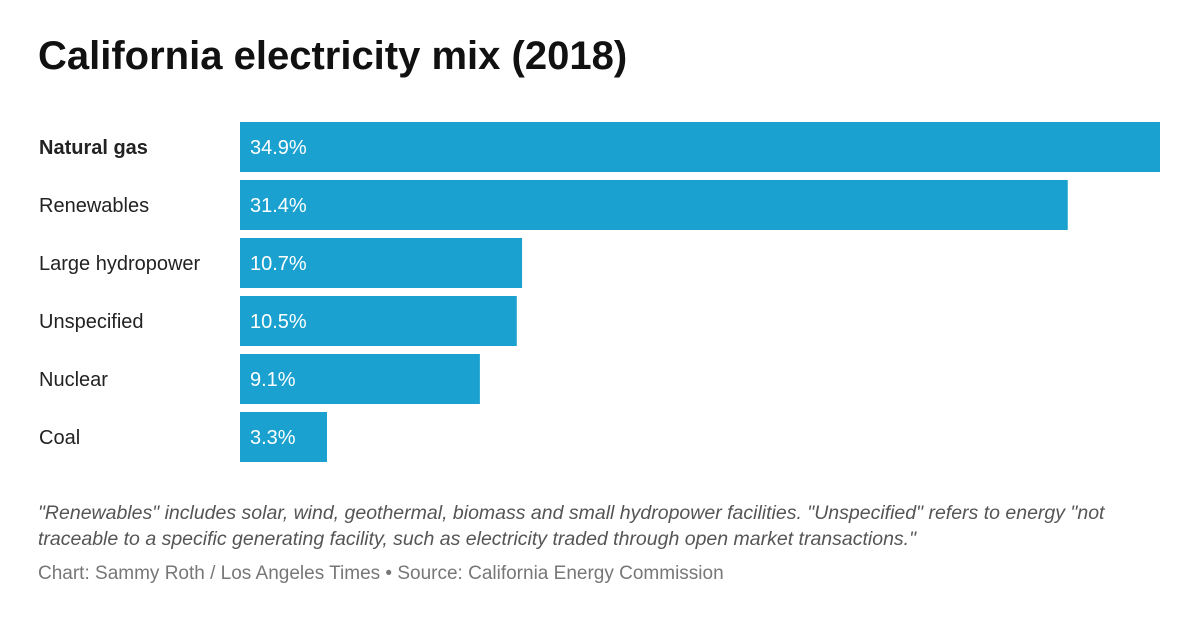  Describe the element at coordinates (333, 56) in the screenshot. I see `chart-title: California electricity mix (2018)` at that location.